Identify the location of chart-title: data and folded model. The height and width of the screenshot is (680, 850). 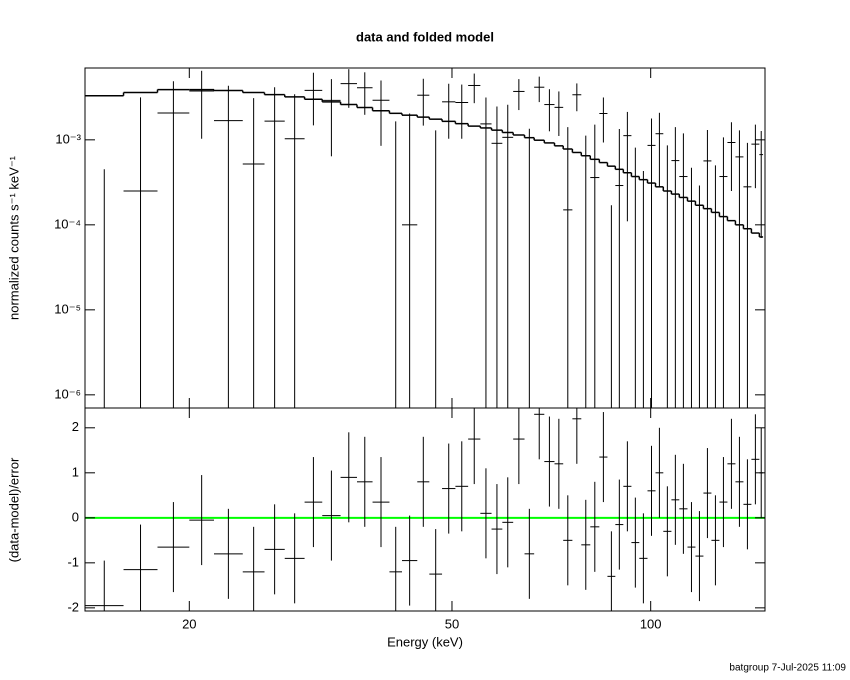
(425, 36).